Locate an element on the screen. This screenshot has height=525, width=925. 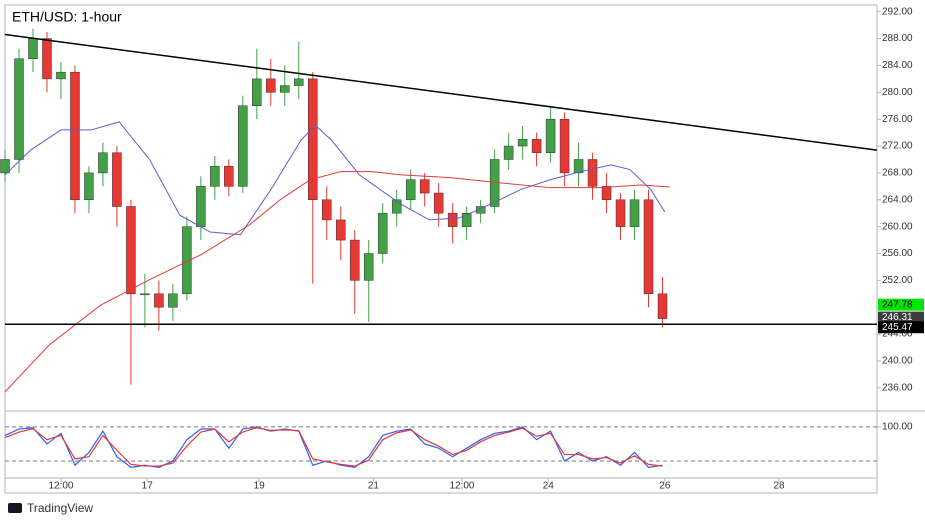
x-tick-label: 24 is located at coordinates (549, 486).